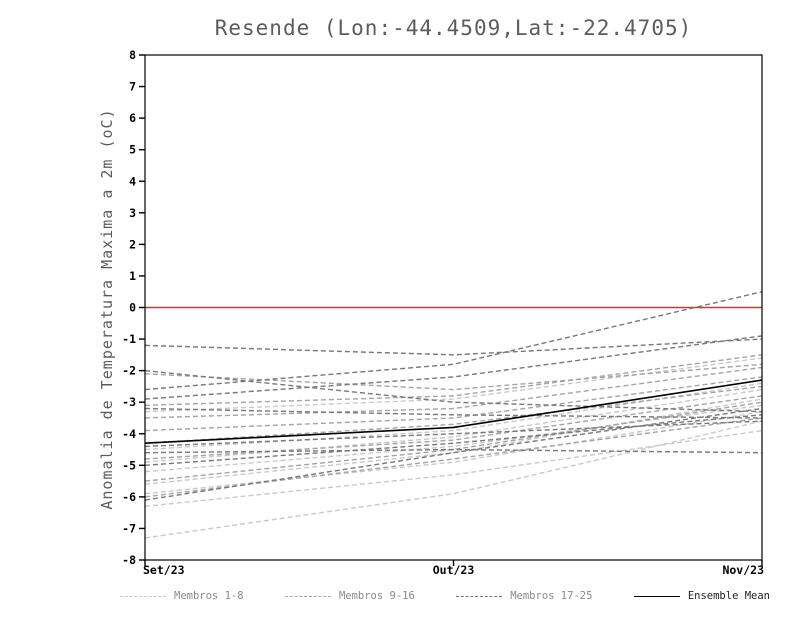  I want to click on legend-label: Ensemble Mean, so click(728, 596).